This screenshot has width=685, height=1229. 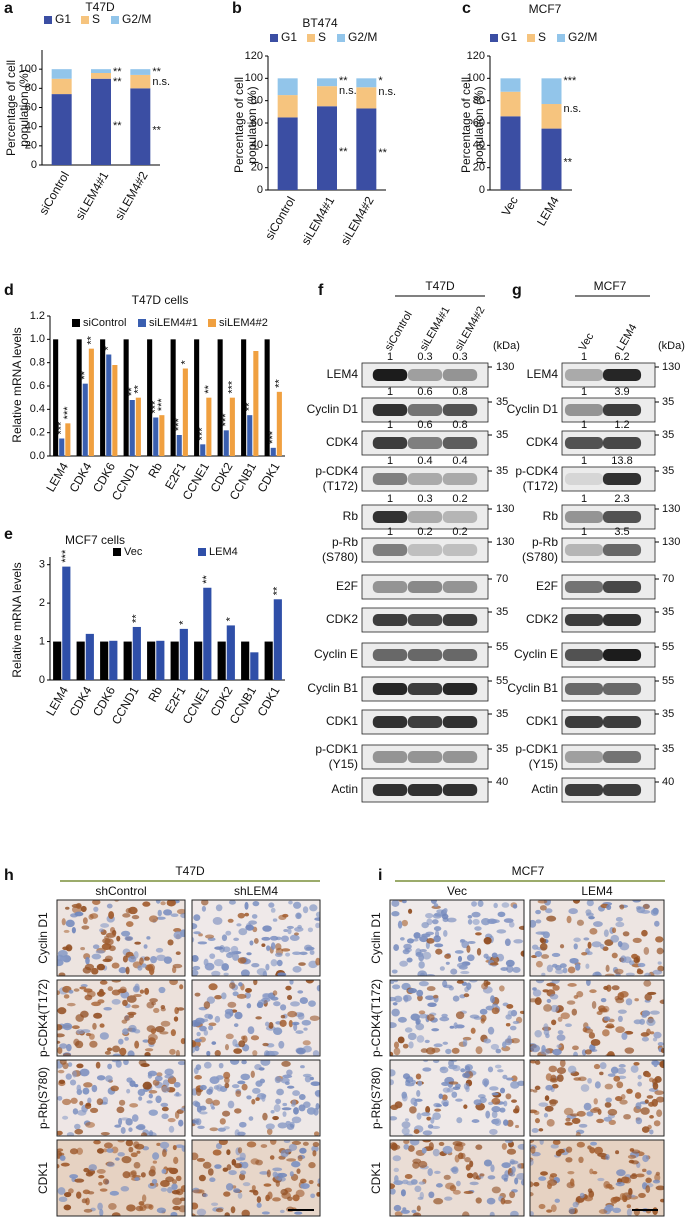 I want to click on quant-label: 0.4, so click(x=459, y=461).